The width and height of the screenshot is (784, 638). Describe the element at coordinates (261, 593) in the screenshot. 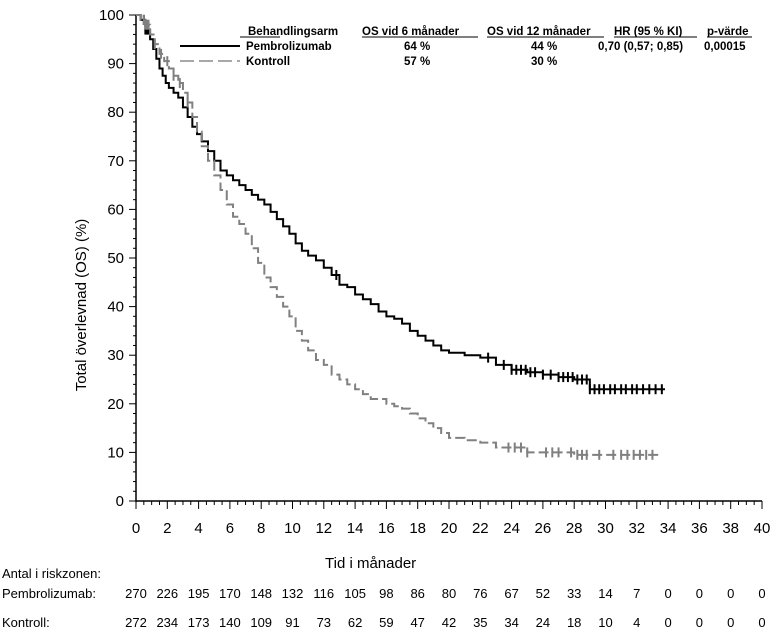

I see `risk-value: 148` at that location.